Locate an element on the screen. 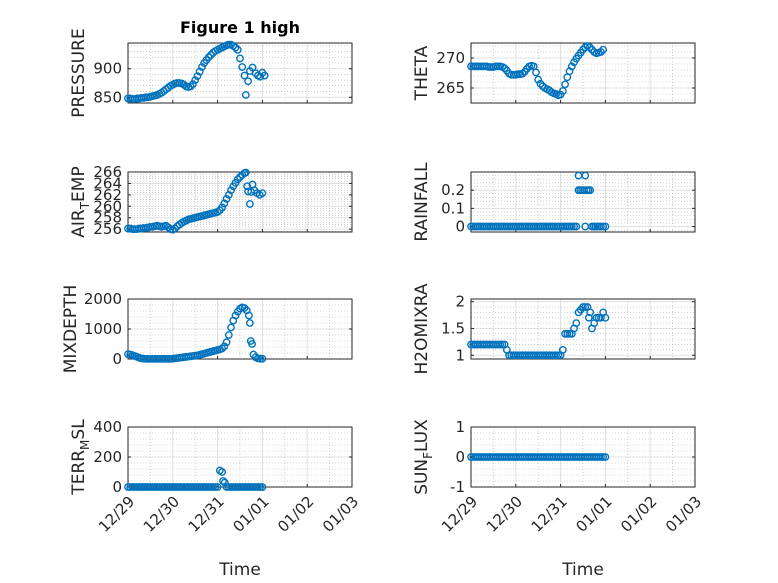  chart-2-series is located at coordinates (195, 201).